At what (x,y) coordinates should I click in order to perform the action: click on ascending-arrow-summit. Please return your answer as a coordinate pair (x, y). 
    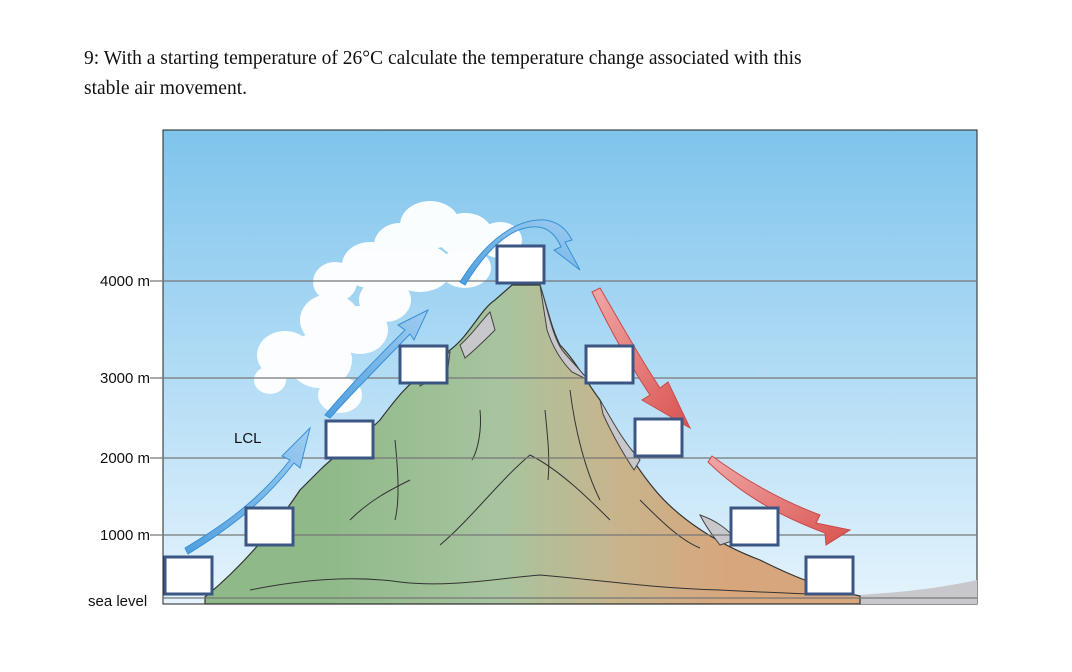
    Looking at the image, I should click on (520, 252).